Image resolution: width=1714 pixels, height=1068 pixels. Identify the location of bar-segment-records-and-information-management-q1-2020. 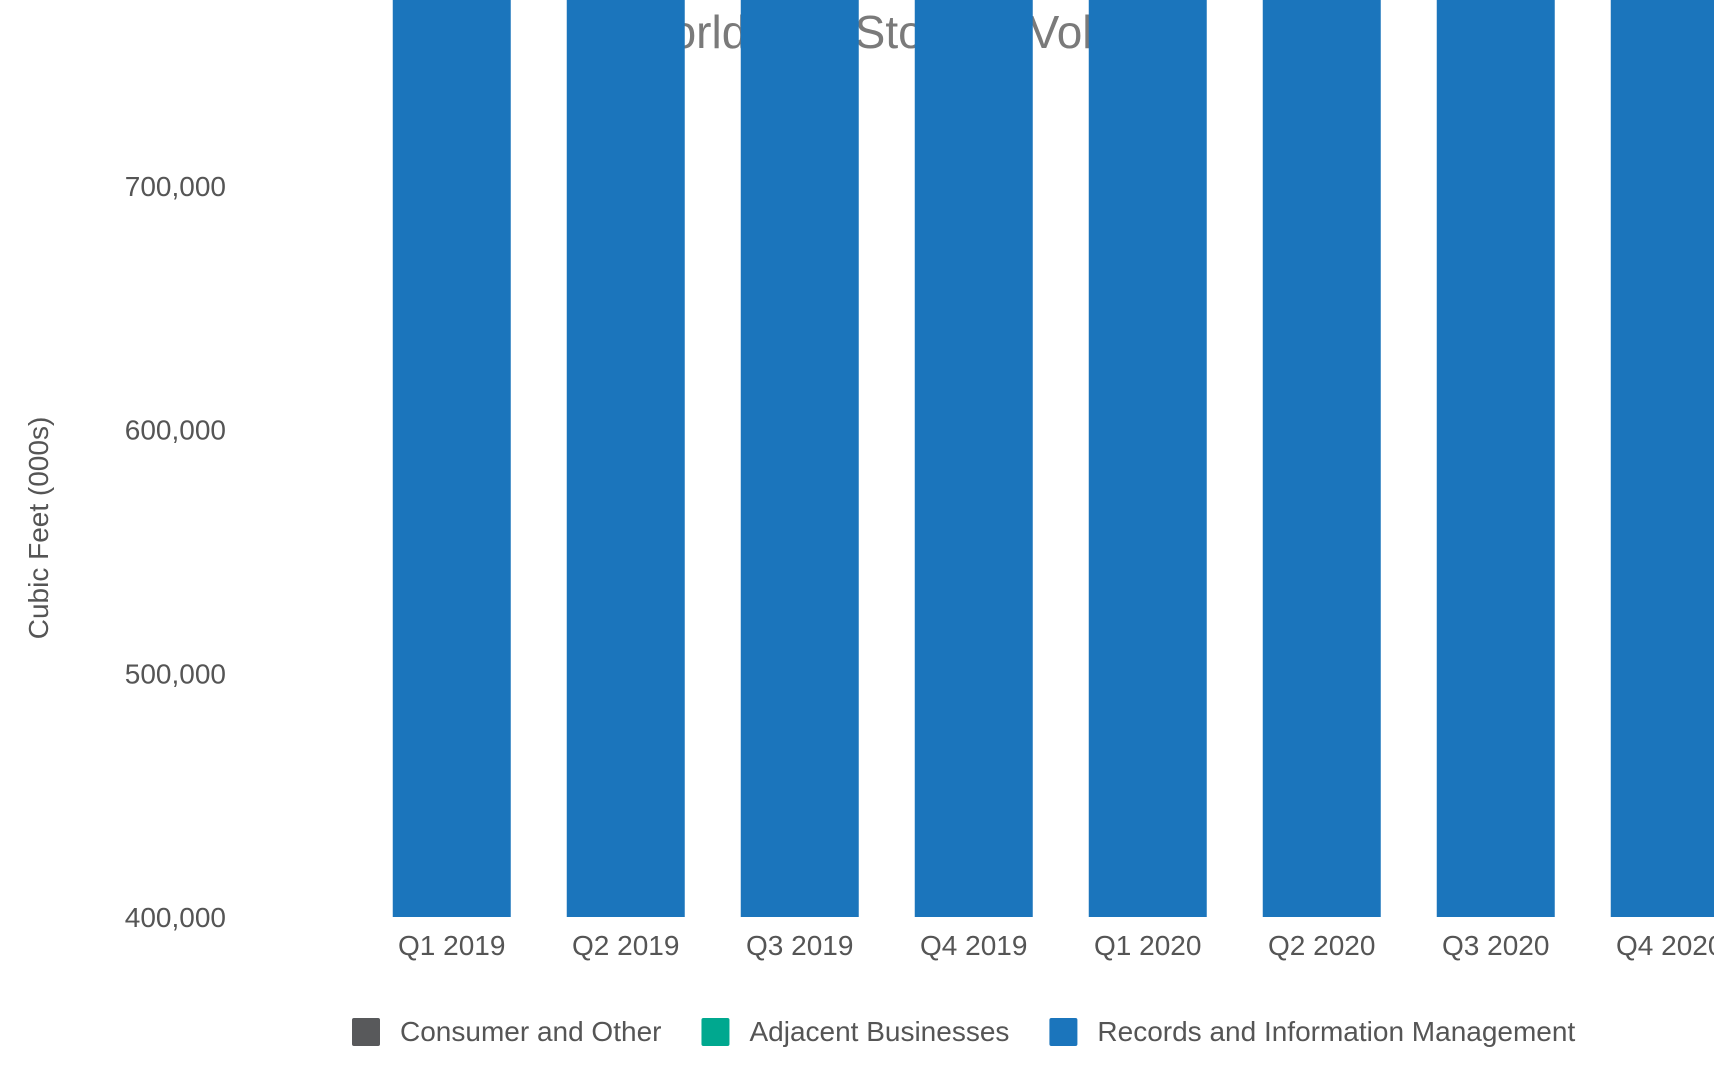
(1147, 458).